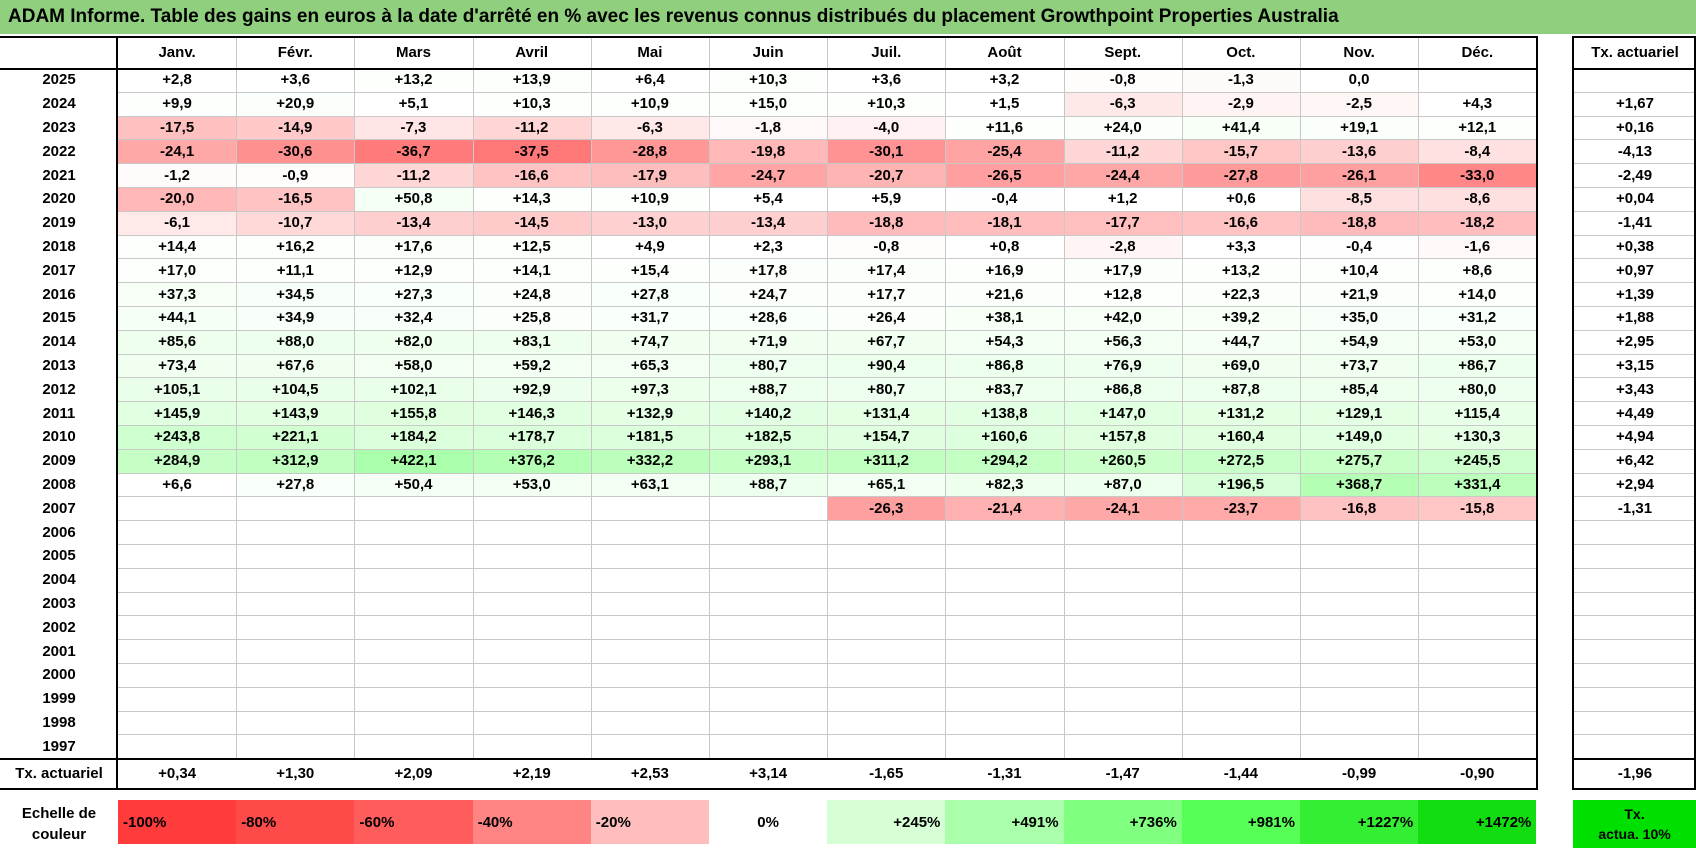  Describe the element at coordinates (1122, 341) in the screenshot. I see `heatmap-cell: +56,3` at that location.